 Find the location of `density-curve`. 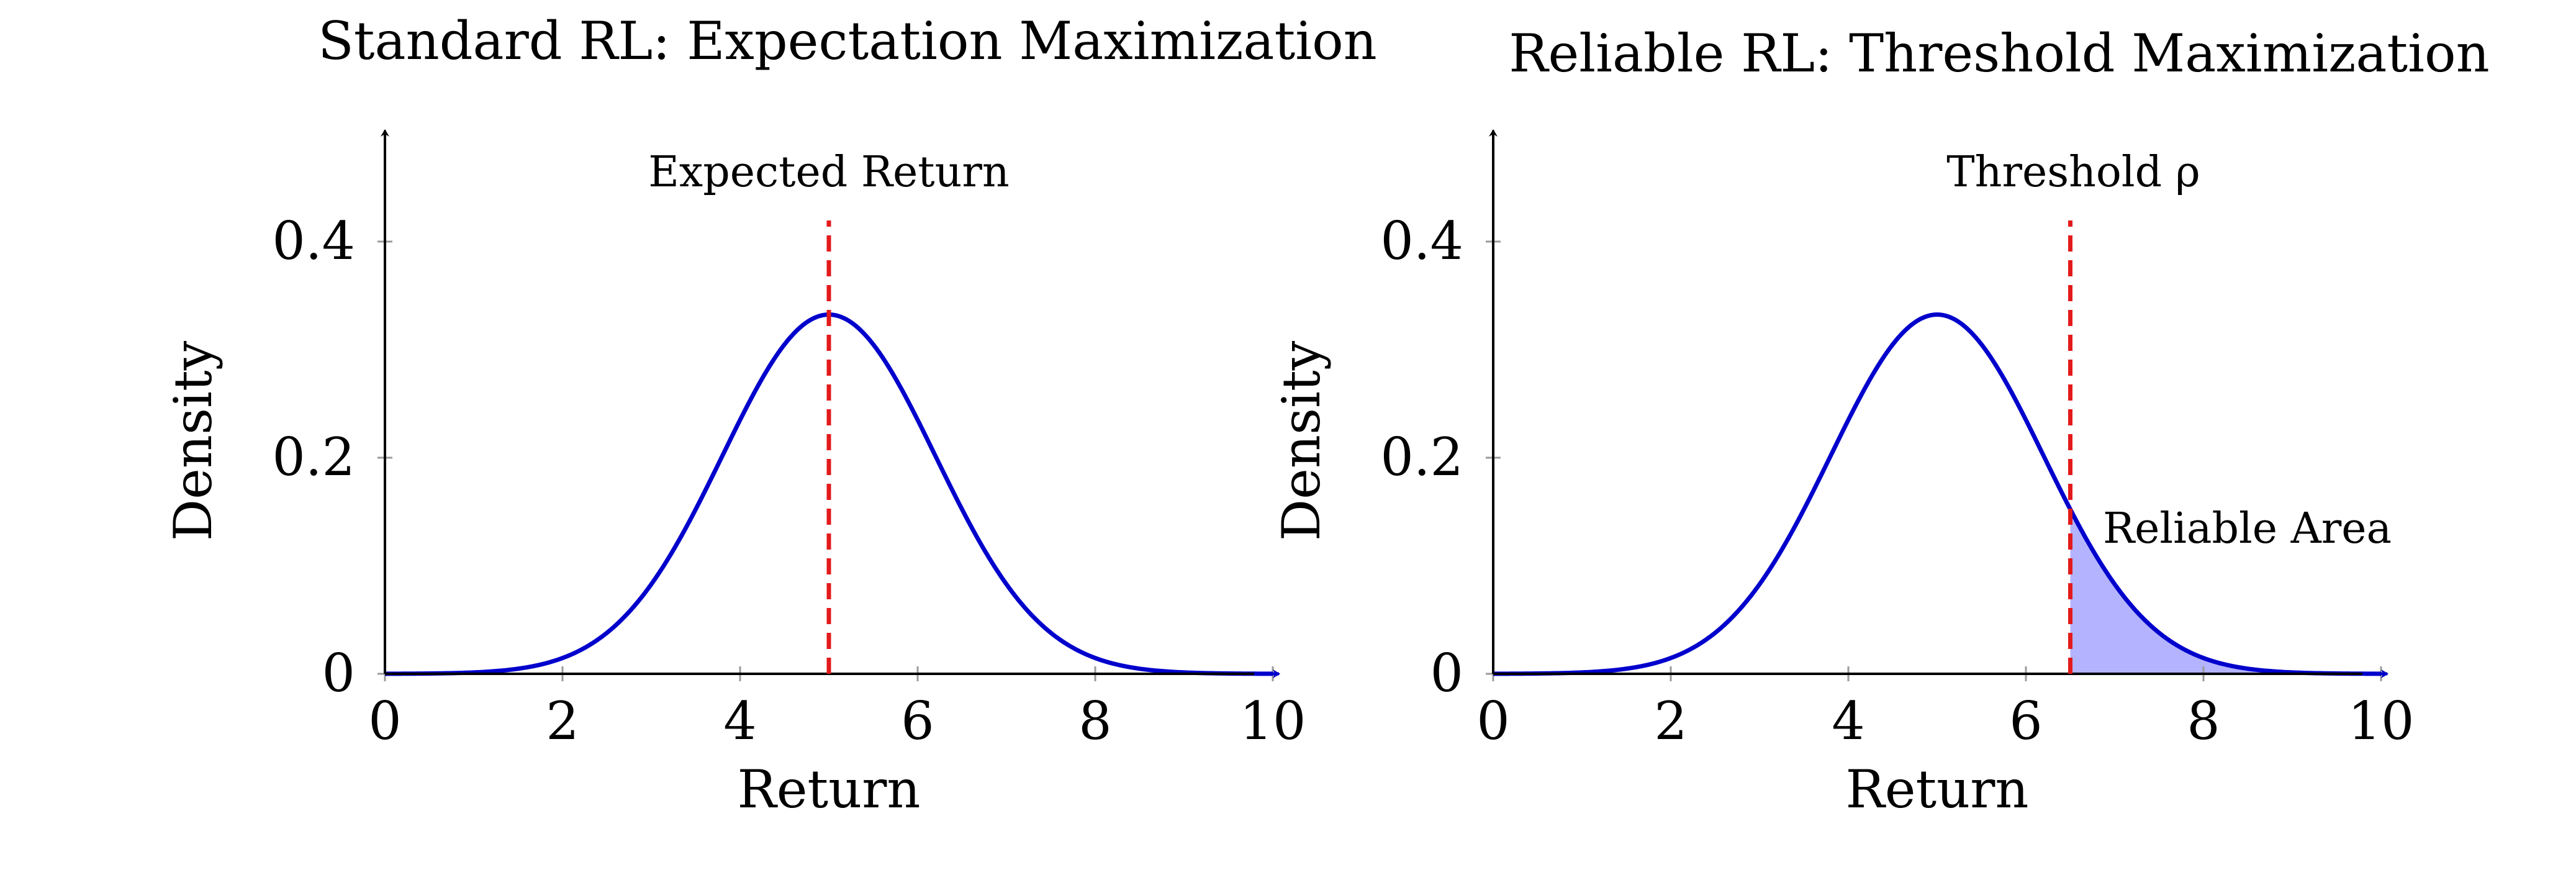

density-curve is located at coordinates (1937, 494).